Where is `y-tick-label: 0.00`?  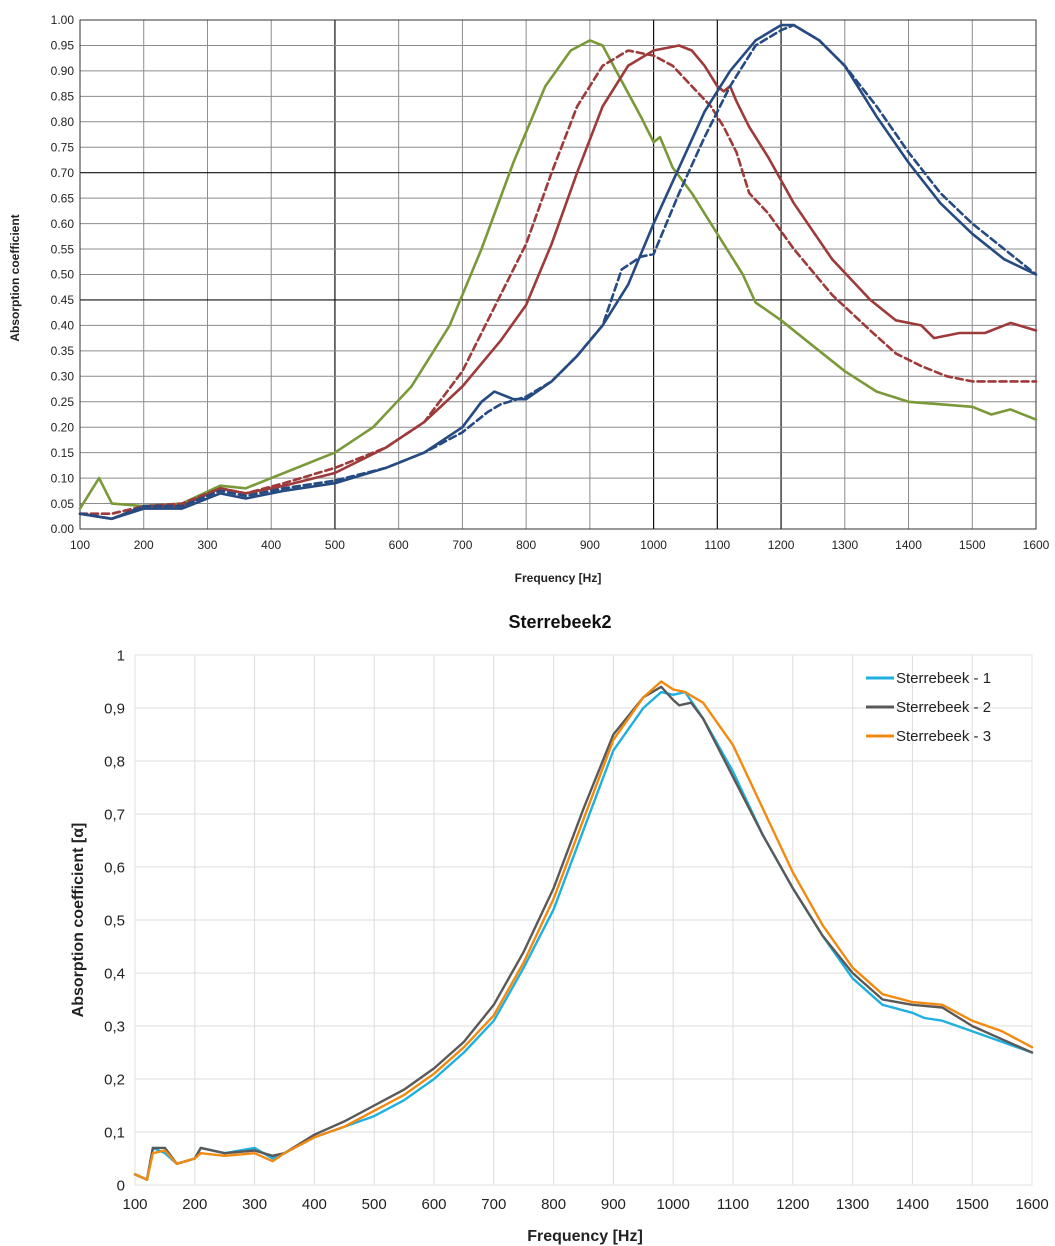
y-tick-label: 0.00 is located at coordinates (63, 529).